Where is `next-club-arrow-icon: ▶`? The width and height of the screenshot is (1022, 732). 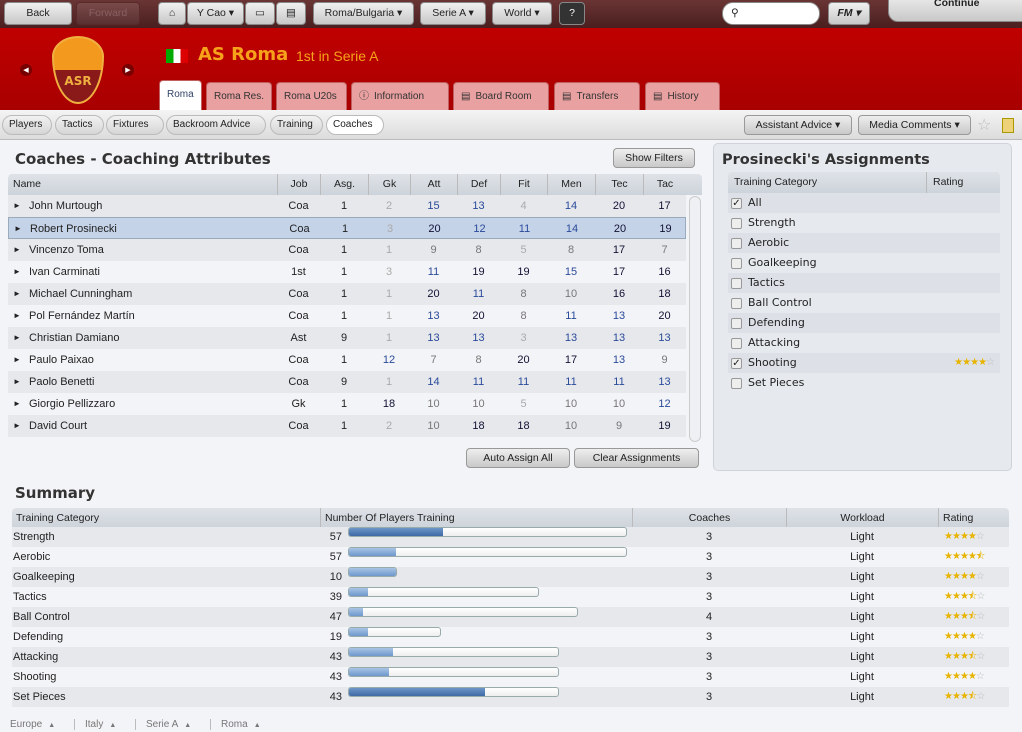
next-club-arrow-icon: ▶ is located at coordinates (128, 70).